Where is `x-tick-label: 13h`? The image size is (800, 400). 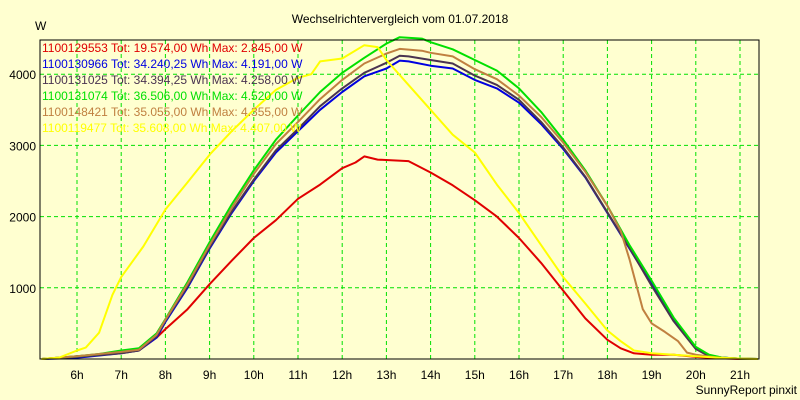
x-tick-label: 13h is located at coordinates (386, 375).